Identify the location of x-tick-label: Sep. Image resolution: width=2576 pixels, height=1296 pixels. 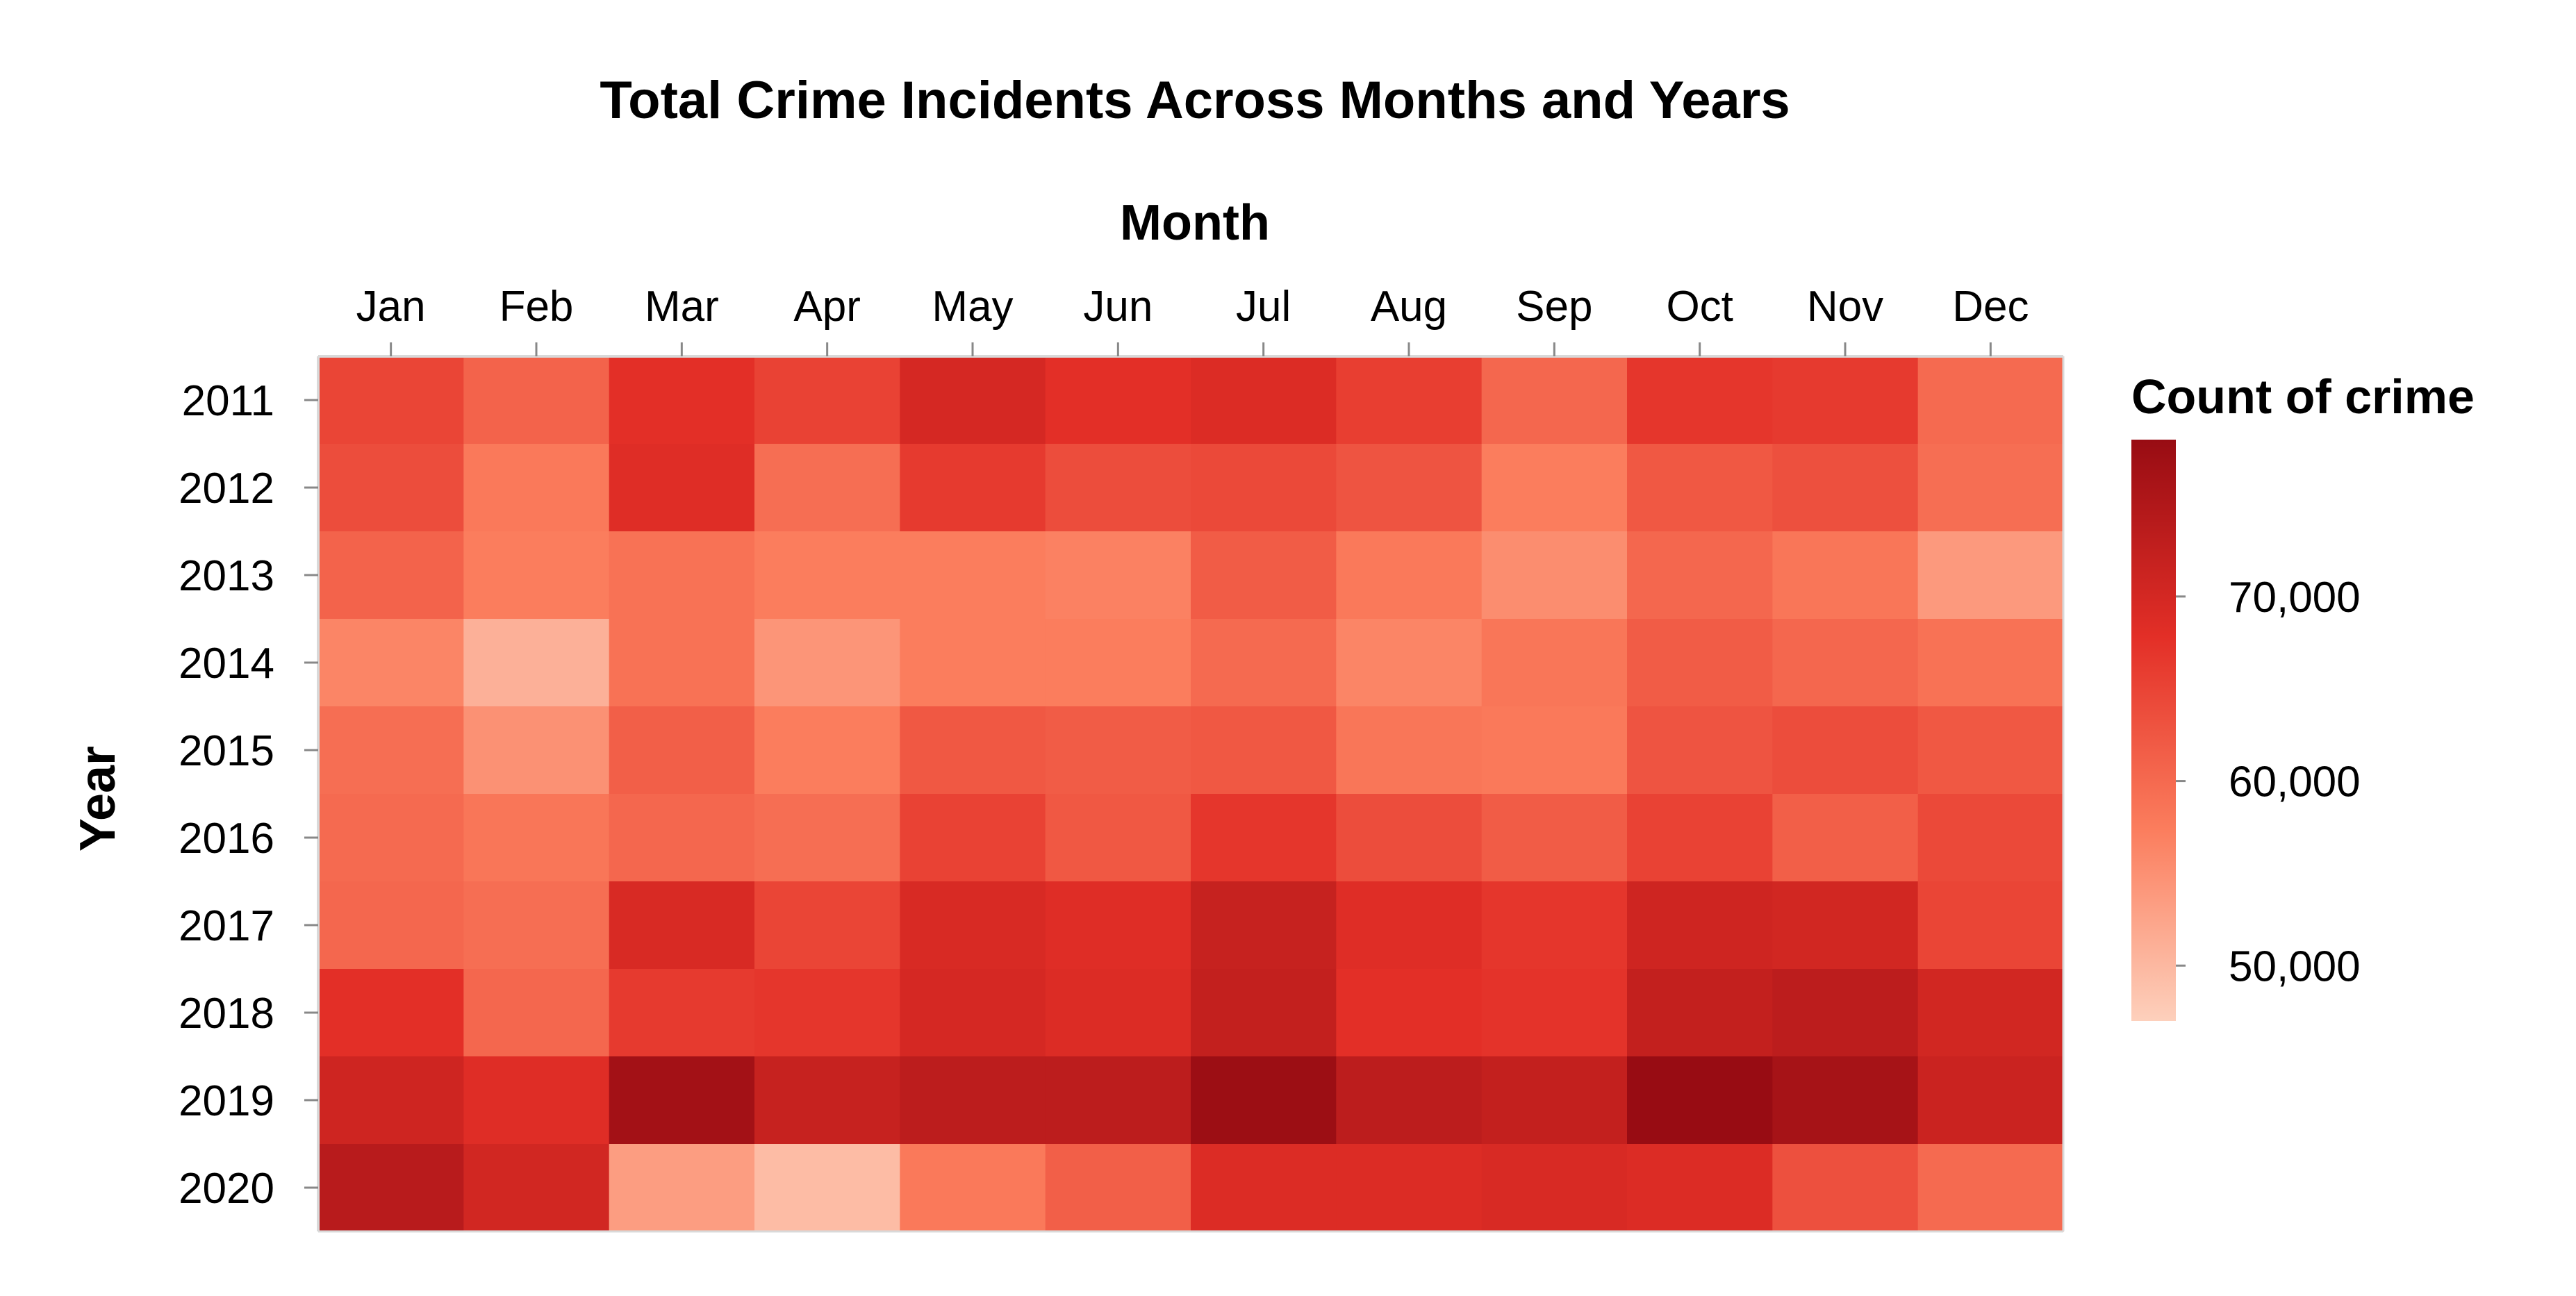
(1554, 307).